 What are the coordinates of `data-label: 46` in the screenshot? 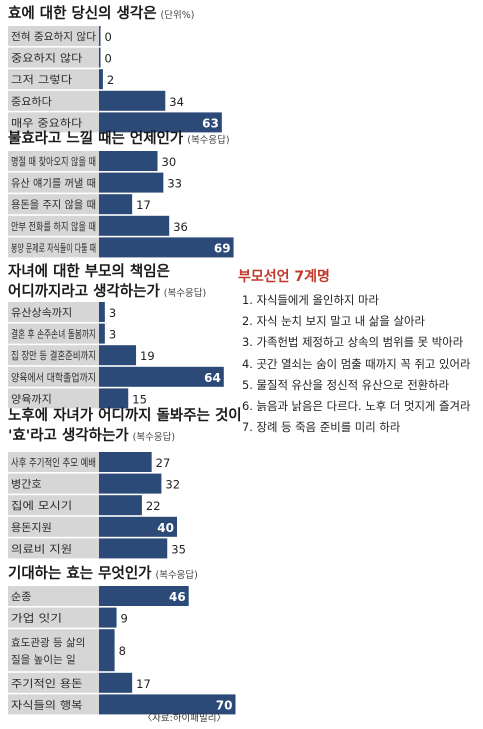 It's located at (177, 597).